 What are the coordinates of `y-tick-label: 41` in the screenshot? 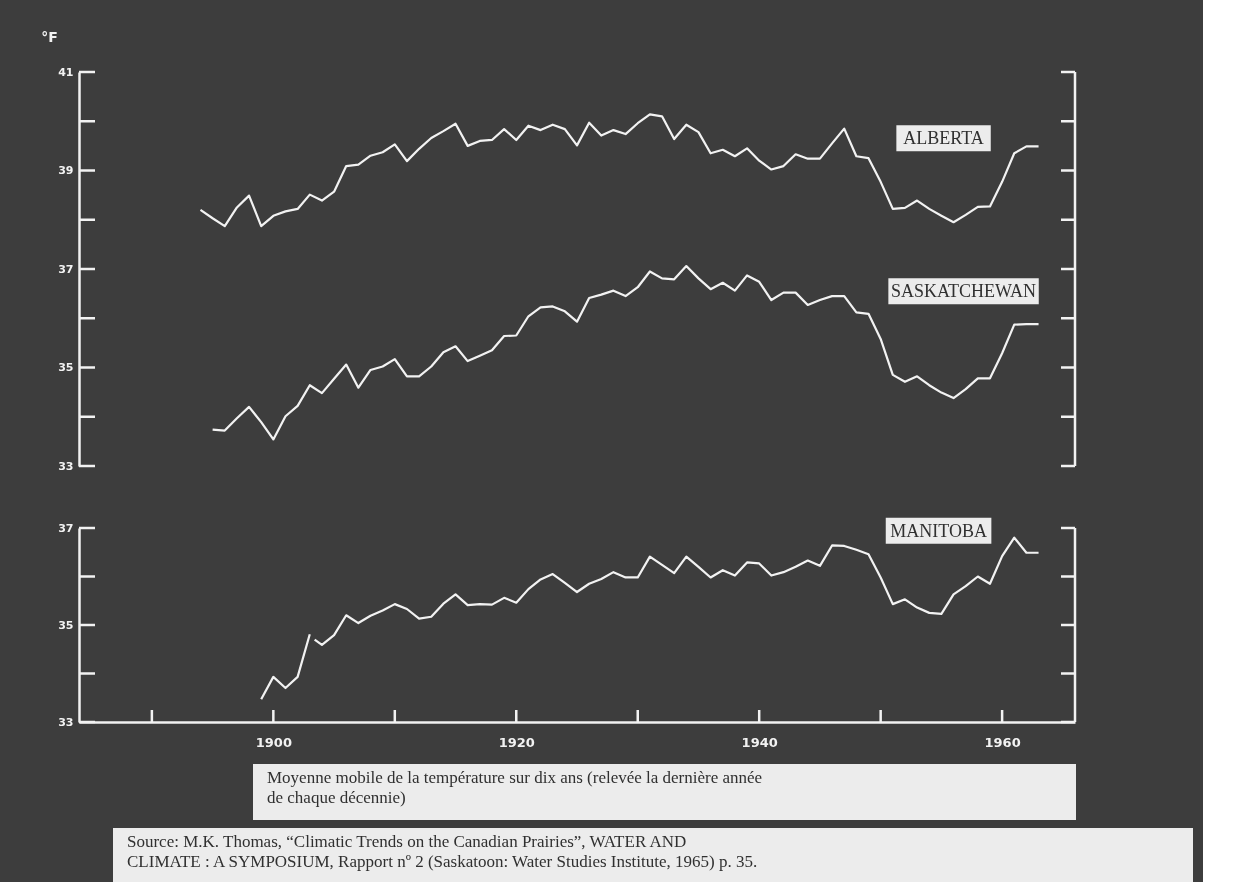 It's located at (66, 72).